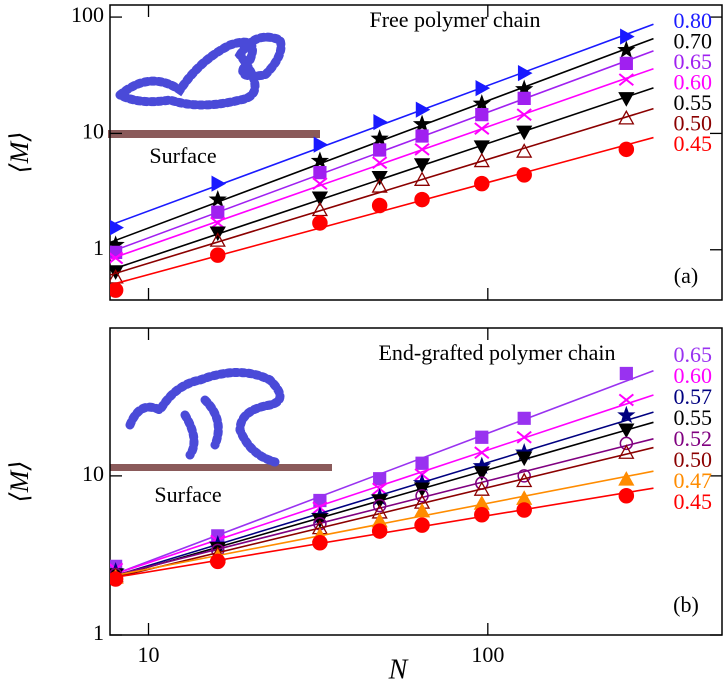 This screenshot has height=692, width=725. What do you see at coordinates (205, 417) in the screenshot?
I see `polymer-chain` at bounding box center [205, 417].